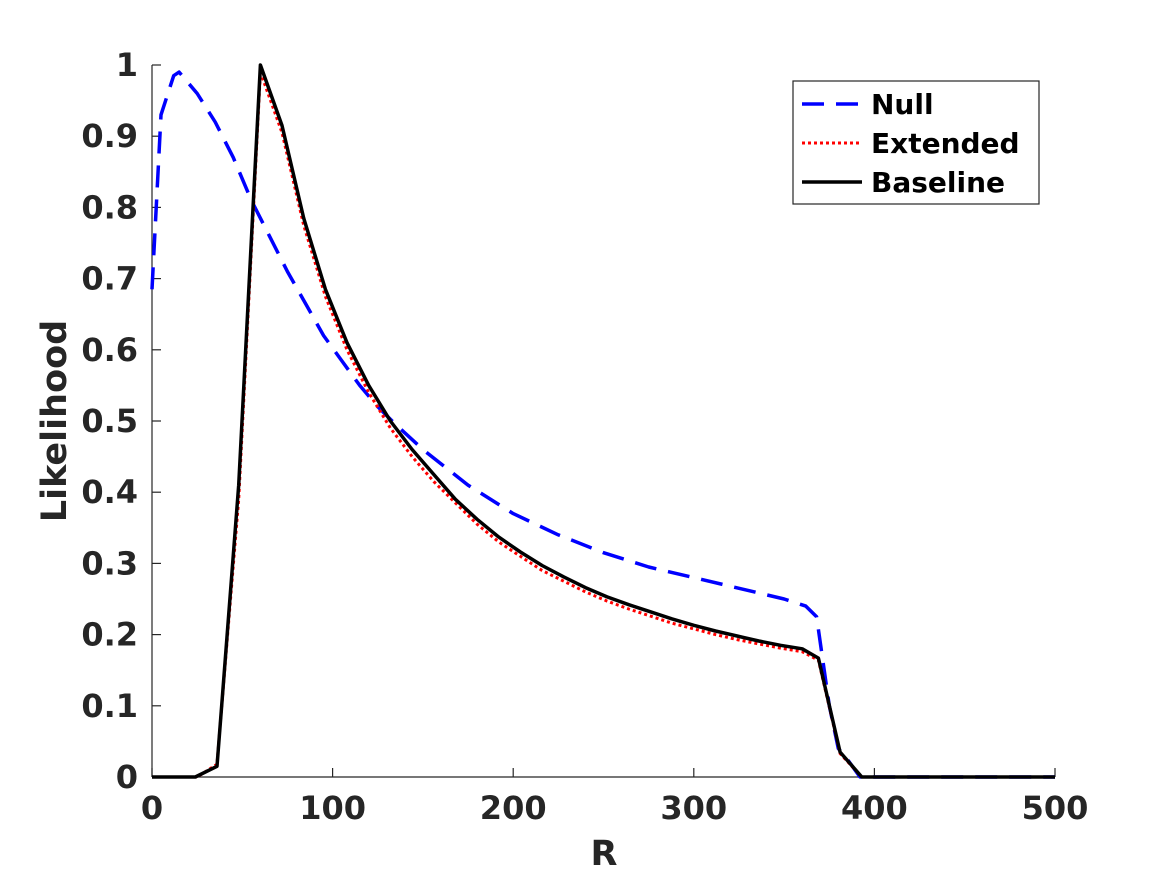  I want to click on y-tick-label: 0.9, so click(109, 136).